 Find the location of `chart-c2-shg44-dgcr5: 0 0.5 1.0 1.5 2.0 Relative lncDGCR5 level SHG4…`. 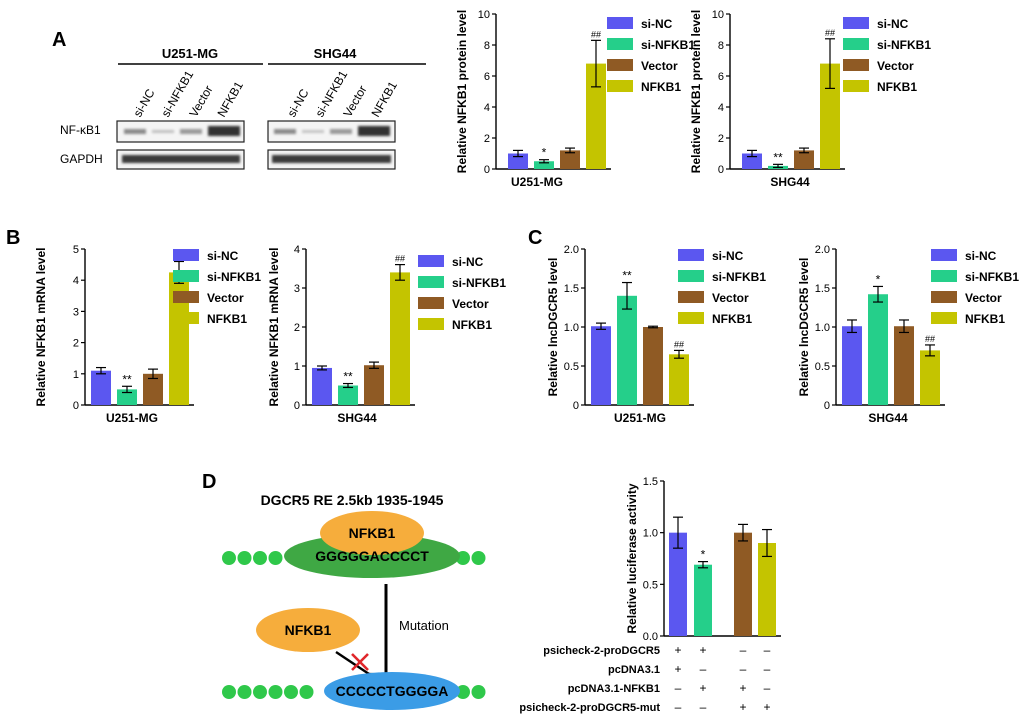

chart-c2-shg44-dgcr5: 0 0.5 1.0 1.5 2.0 Relative lncDGCR5 level SHG4… is located at coordinates (871, 334).